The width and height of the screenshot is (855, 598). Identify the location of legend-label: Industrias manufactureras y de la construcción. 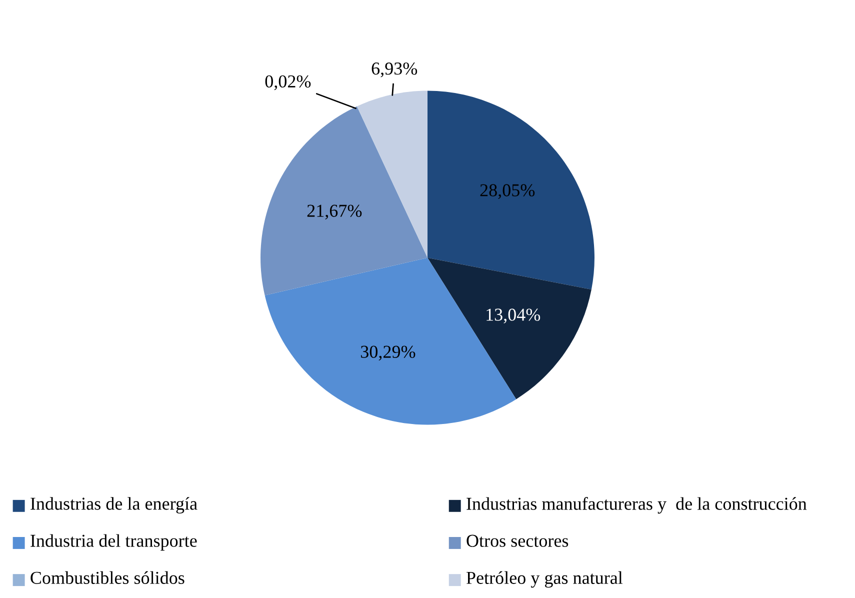
(636, 505).